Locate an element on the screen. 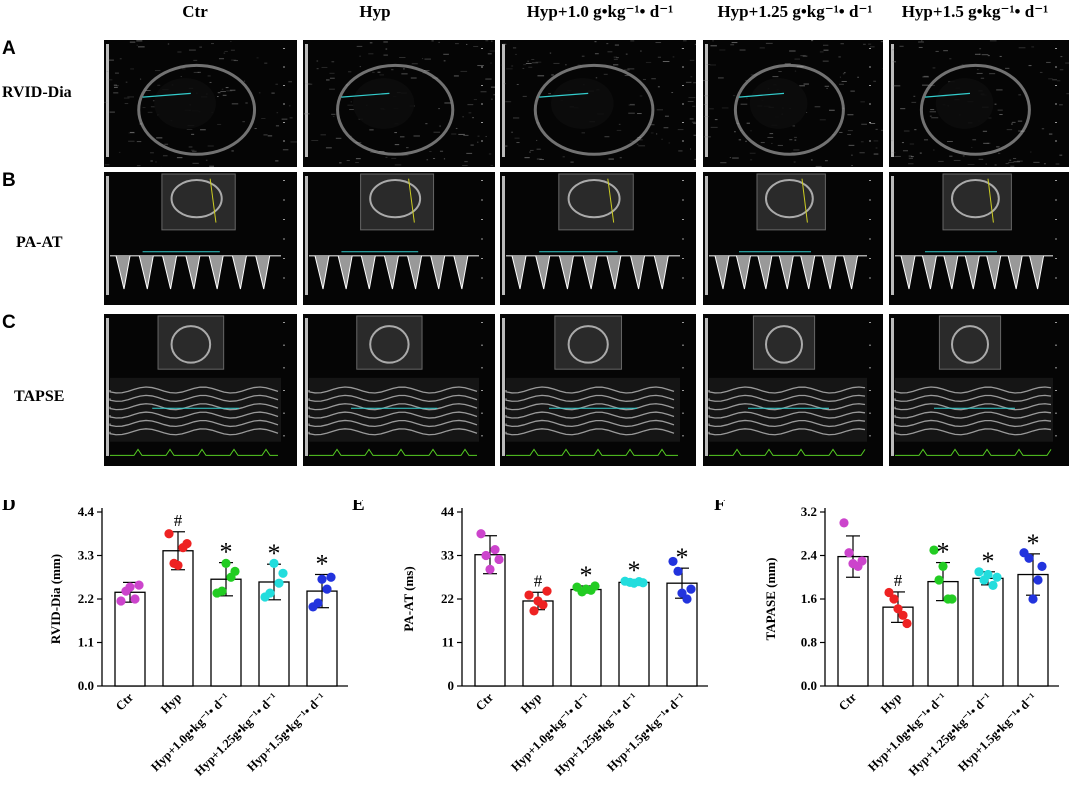 This screenshot has width=1072, height=812. y-tick-label: 0.8 is located at coordinates (809, 642).